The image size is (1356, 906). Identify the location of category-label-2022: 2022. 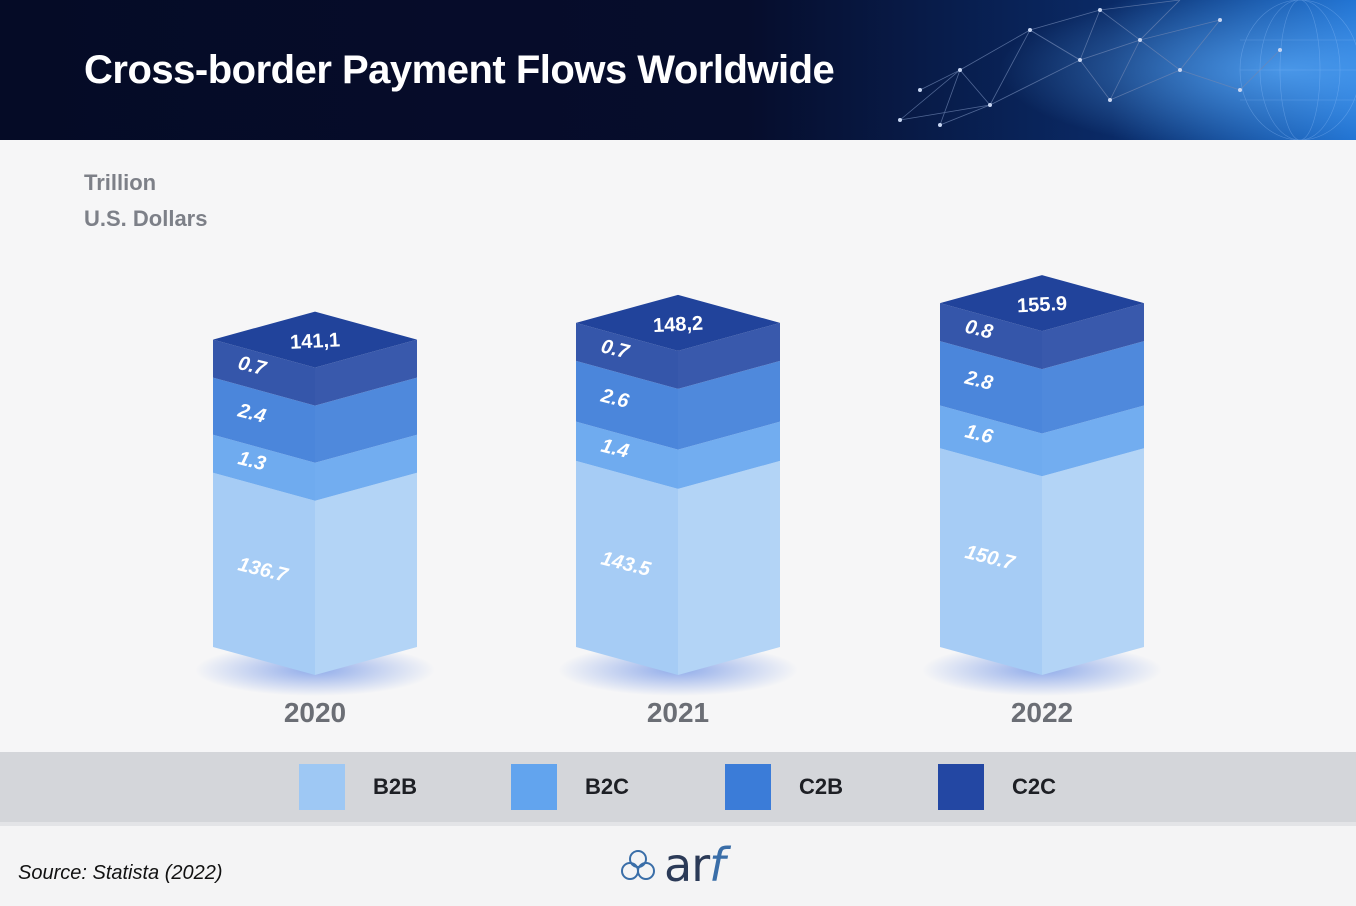
(1042, 712).